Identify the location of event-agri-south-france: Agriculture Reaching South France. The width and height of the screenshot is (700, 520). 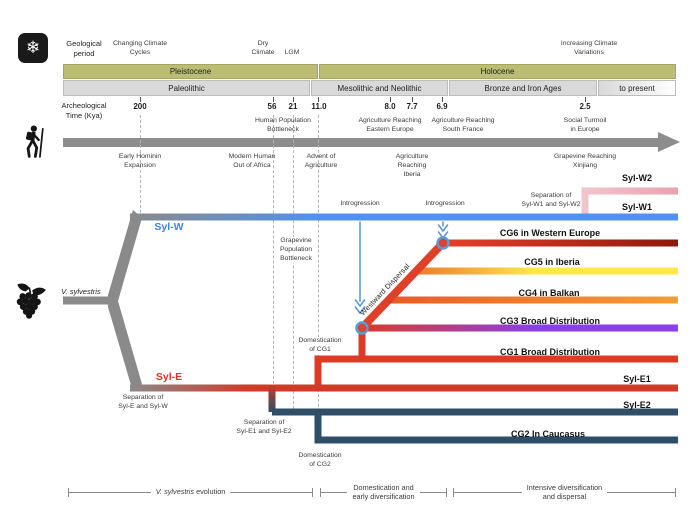
(463, 125).